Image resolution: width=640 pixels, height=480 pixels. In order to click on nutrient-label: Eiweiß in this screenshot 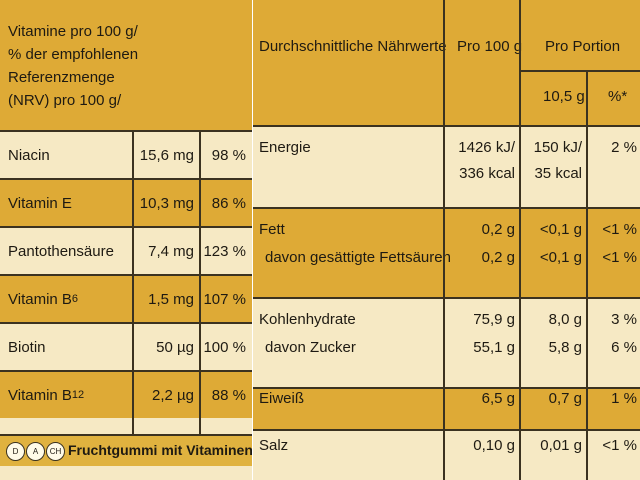, I will do `click(282, 398)`.